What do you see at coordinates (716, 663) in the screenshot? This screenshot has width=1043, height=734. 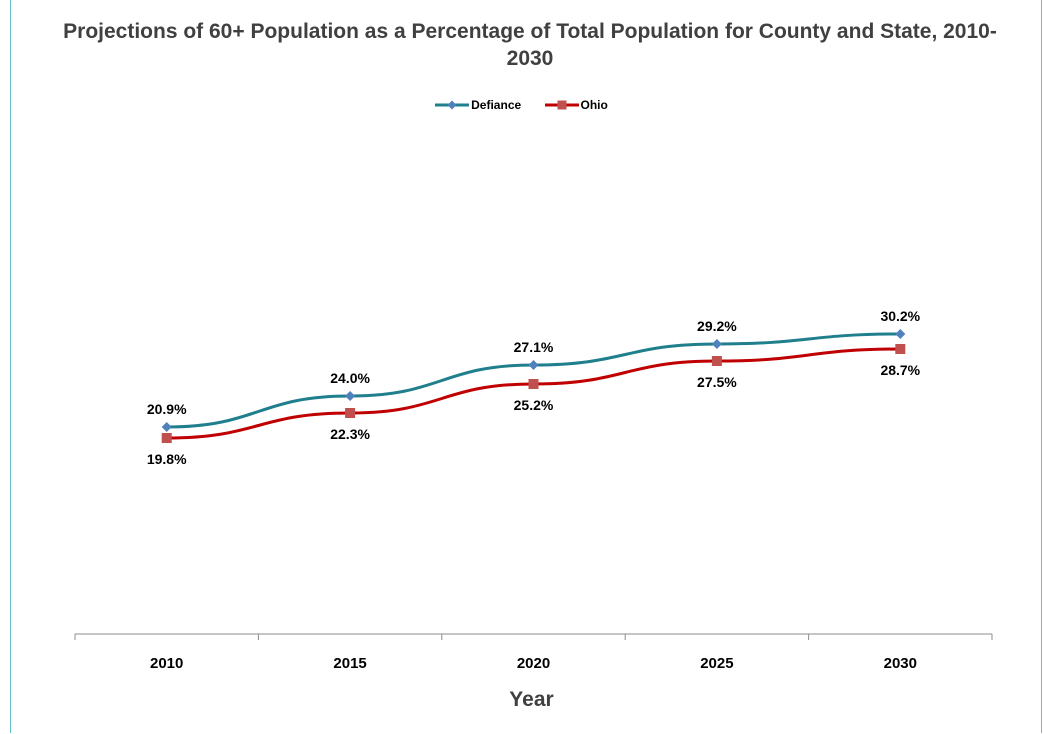 I see `x-tick-label: 2025` at bounding box center [716, 663].